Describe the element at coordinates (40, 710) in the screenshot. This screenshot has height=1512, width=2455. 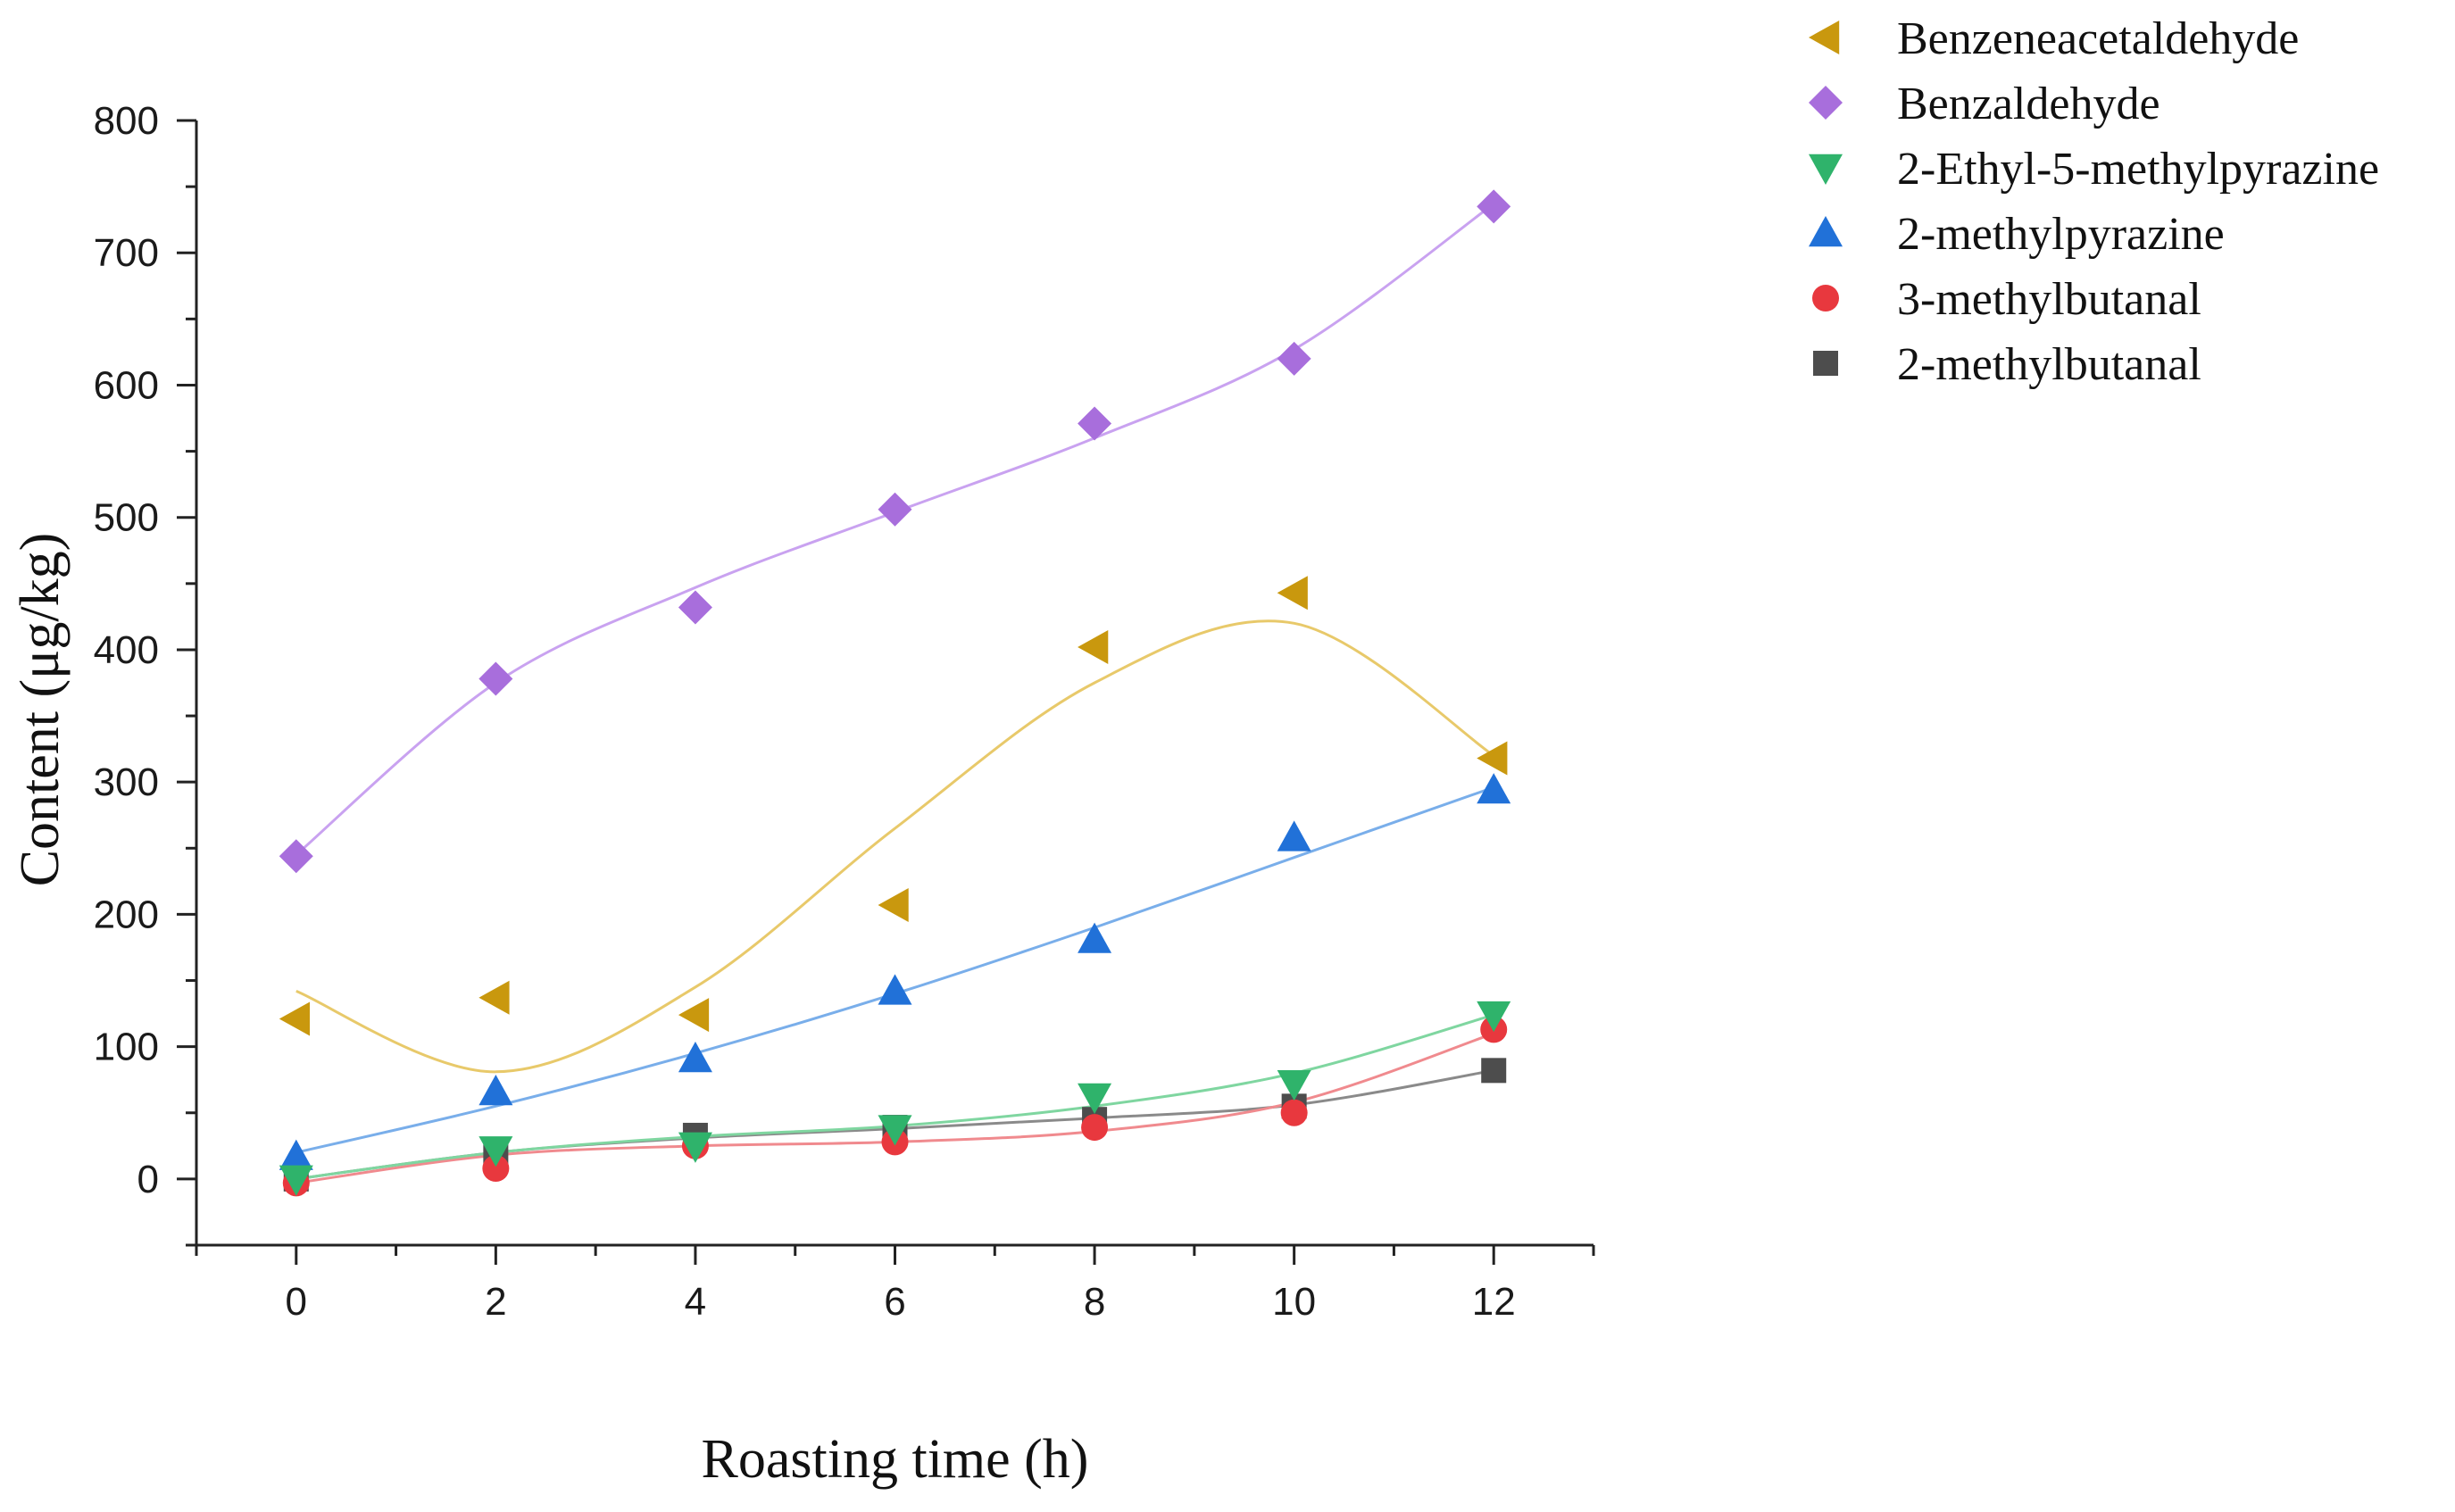
I see `y-axis-title: Content (μg/kg)` at that location.